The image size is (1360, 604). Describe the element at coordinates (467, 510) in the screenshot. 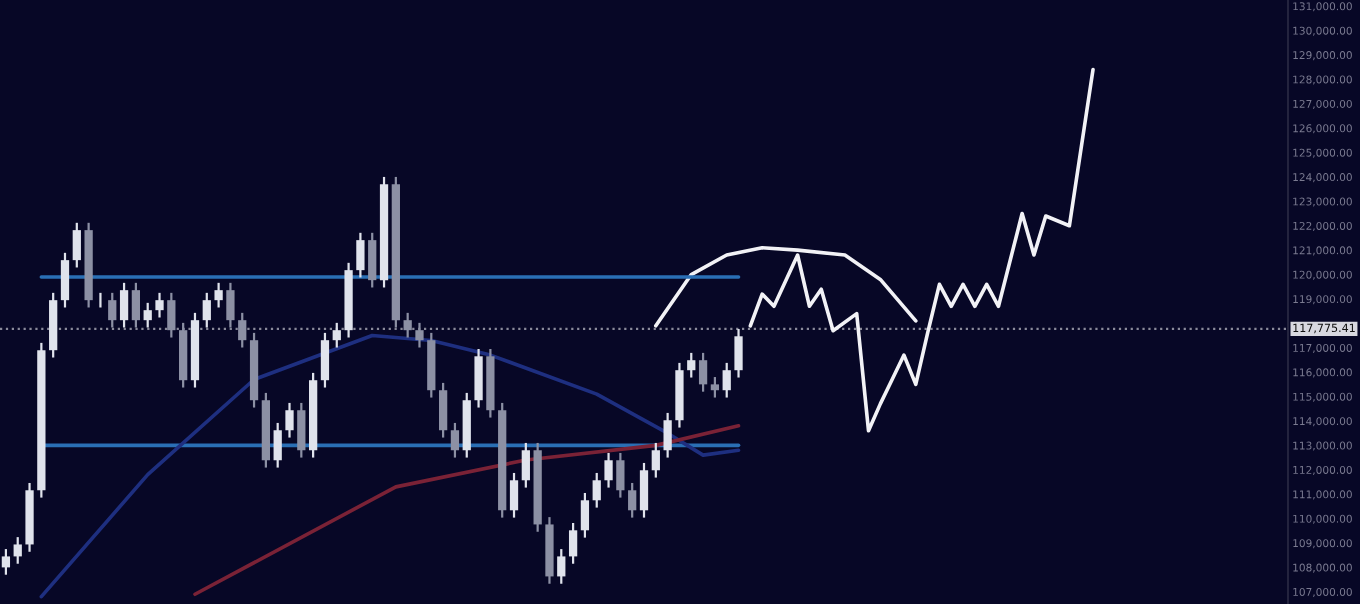

I see `line-series` at that location.